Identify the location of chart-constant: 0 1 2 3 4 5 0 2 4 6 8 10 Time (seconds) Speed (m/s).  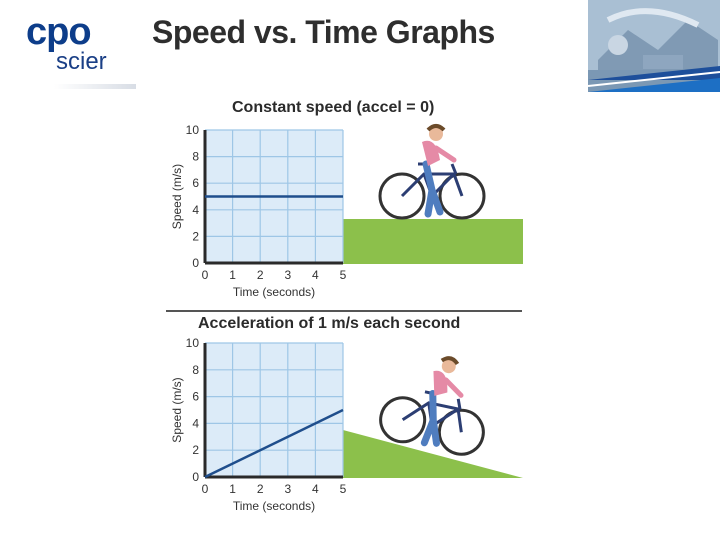
(258, 211).